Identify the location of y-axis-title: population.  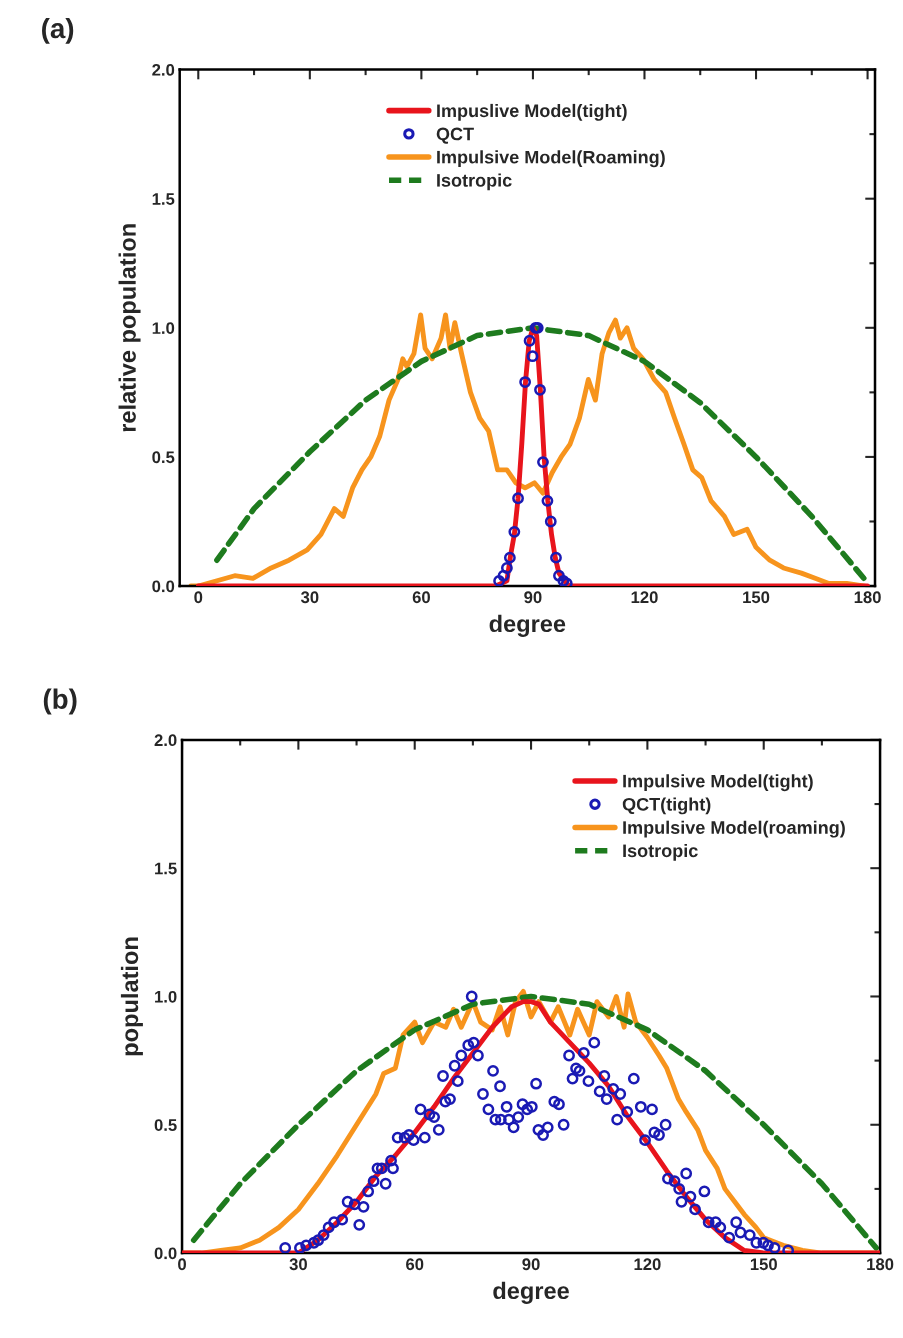
(131, 996).